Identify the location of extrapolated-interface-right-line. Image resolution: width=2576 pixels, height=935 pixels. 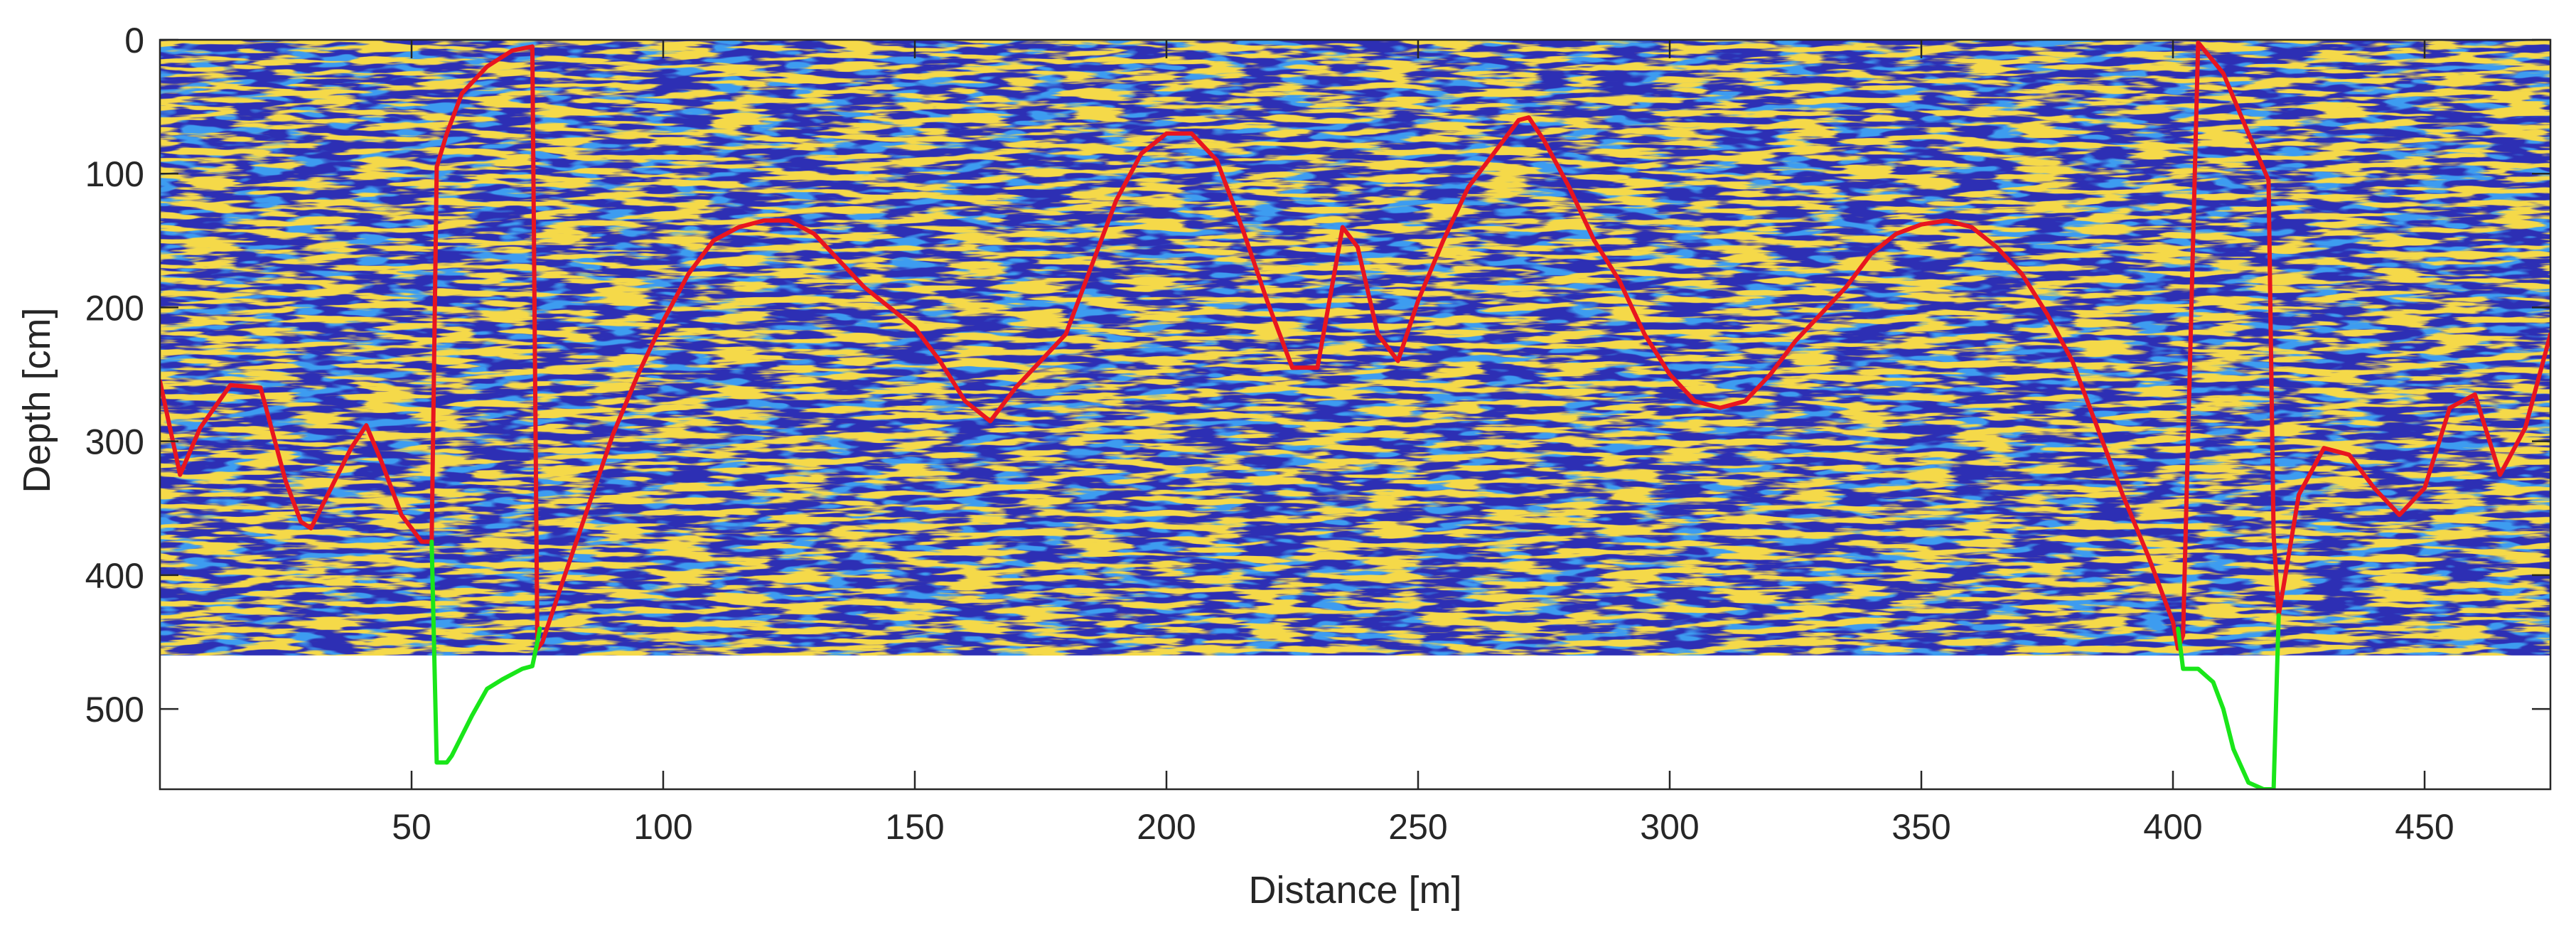
(2228, 701).